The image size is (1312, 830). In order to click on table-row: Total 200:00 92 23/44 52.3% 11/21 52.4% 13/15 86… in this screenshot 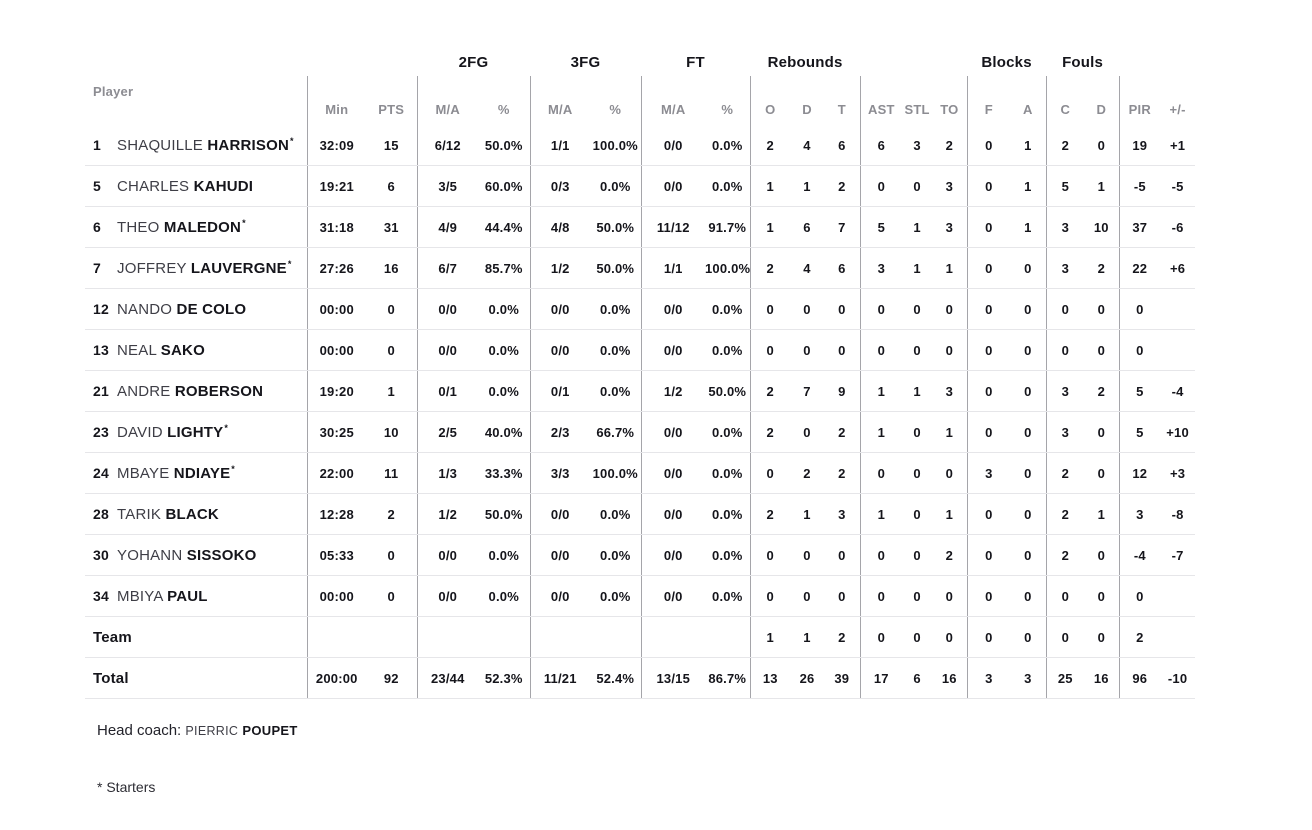, I will do `click(640, 678)`.